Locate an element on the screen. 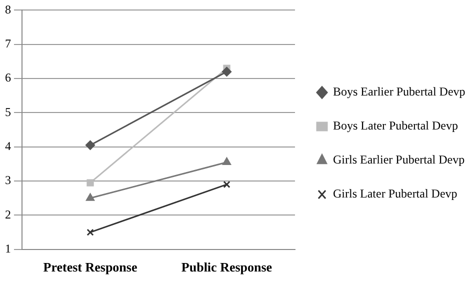 The image size is (474, 281). y-tick-label: 1 is located at coordinates (8, 249).